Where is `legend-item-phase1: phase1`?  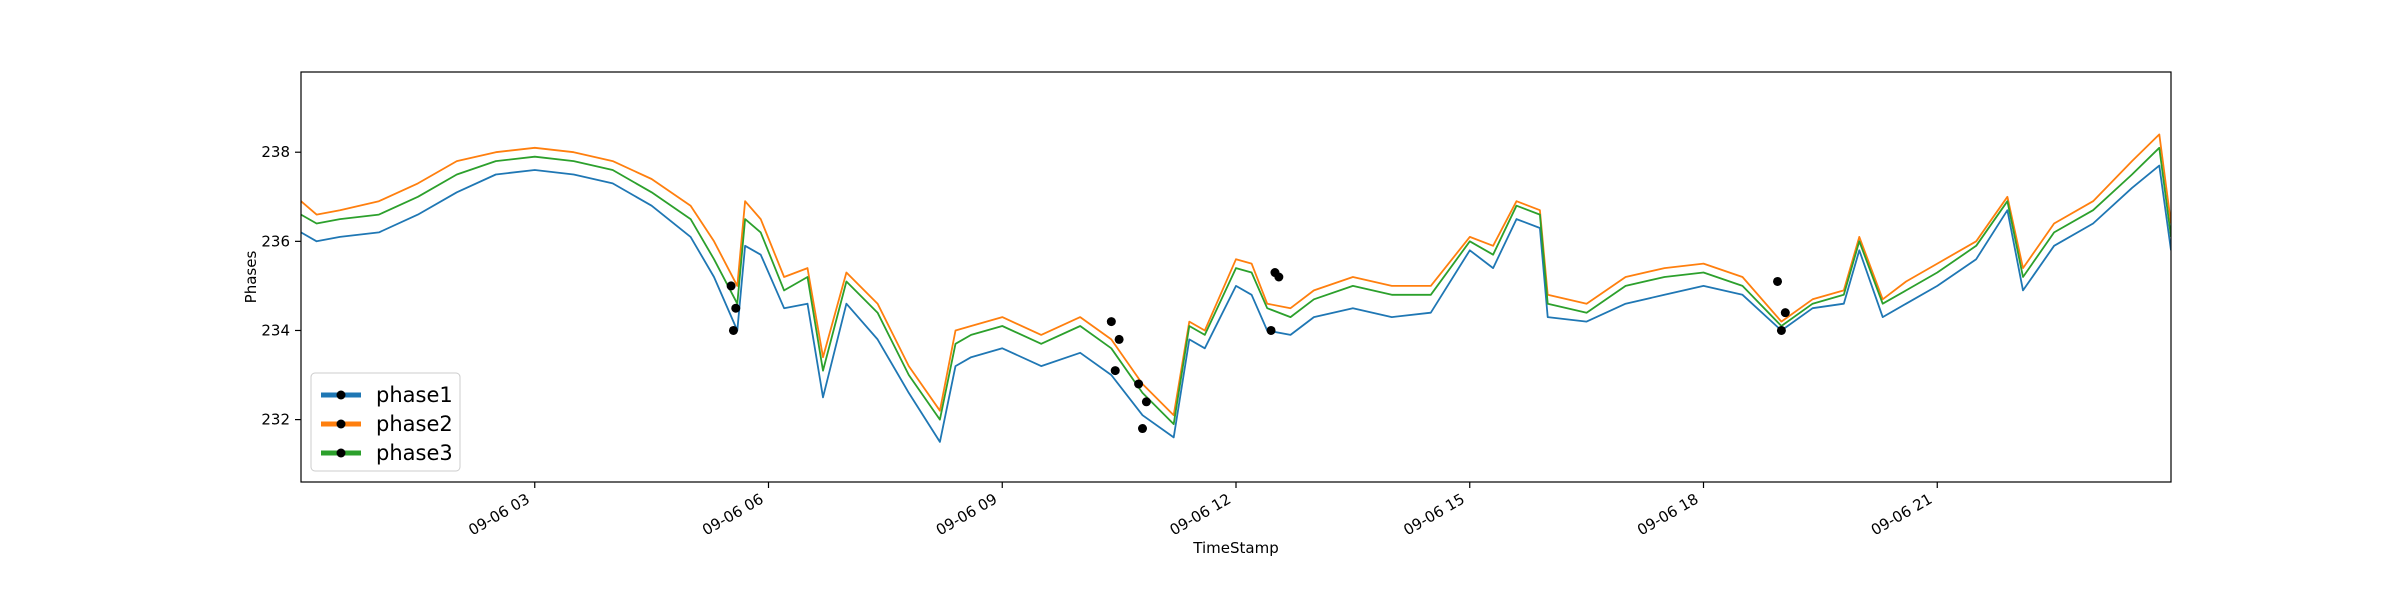 legend-item-phase1: phase1 is located at coordinates (387, 395).